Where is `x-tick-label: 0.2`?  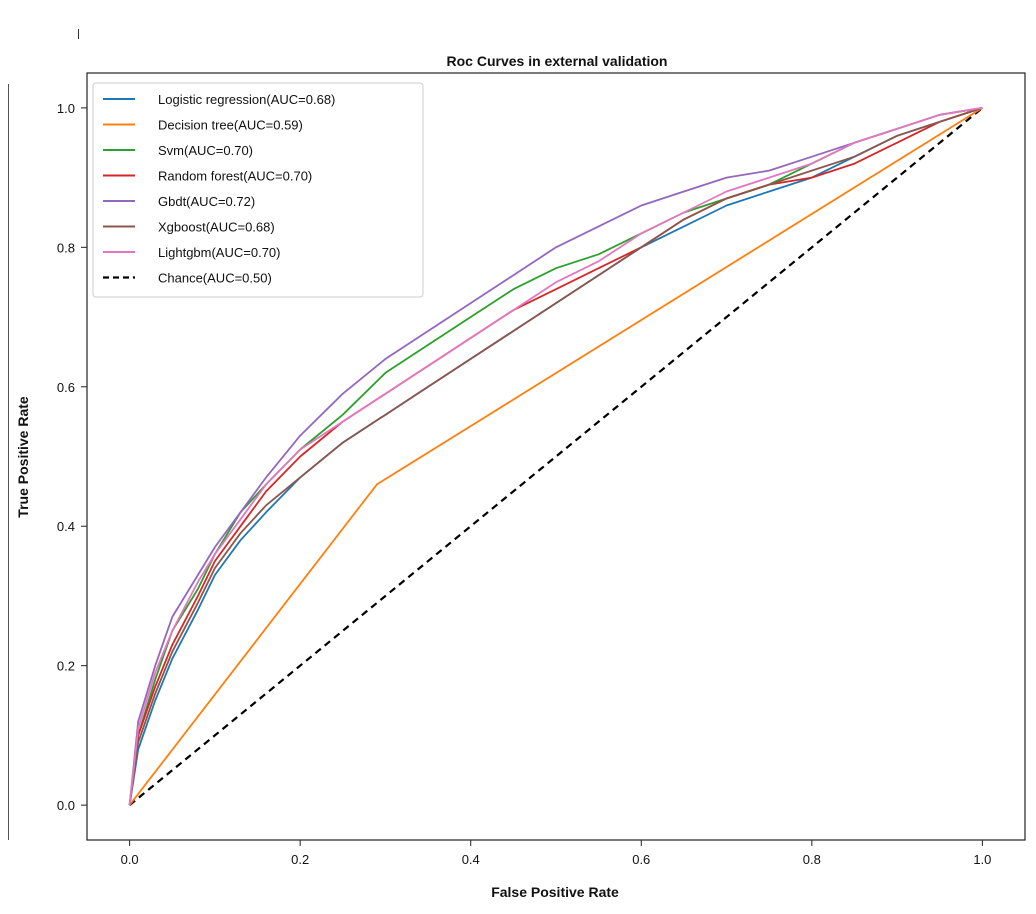 x-tick-label: 0.2 is located at coordinates (300, 859).